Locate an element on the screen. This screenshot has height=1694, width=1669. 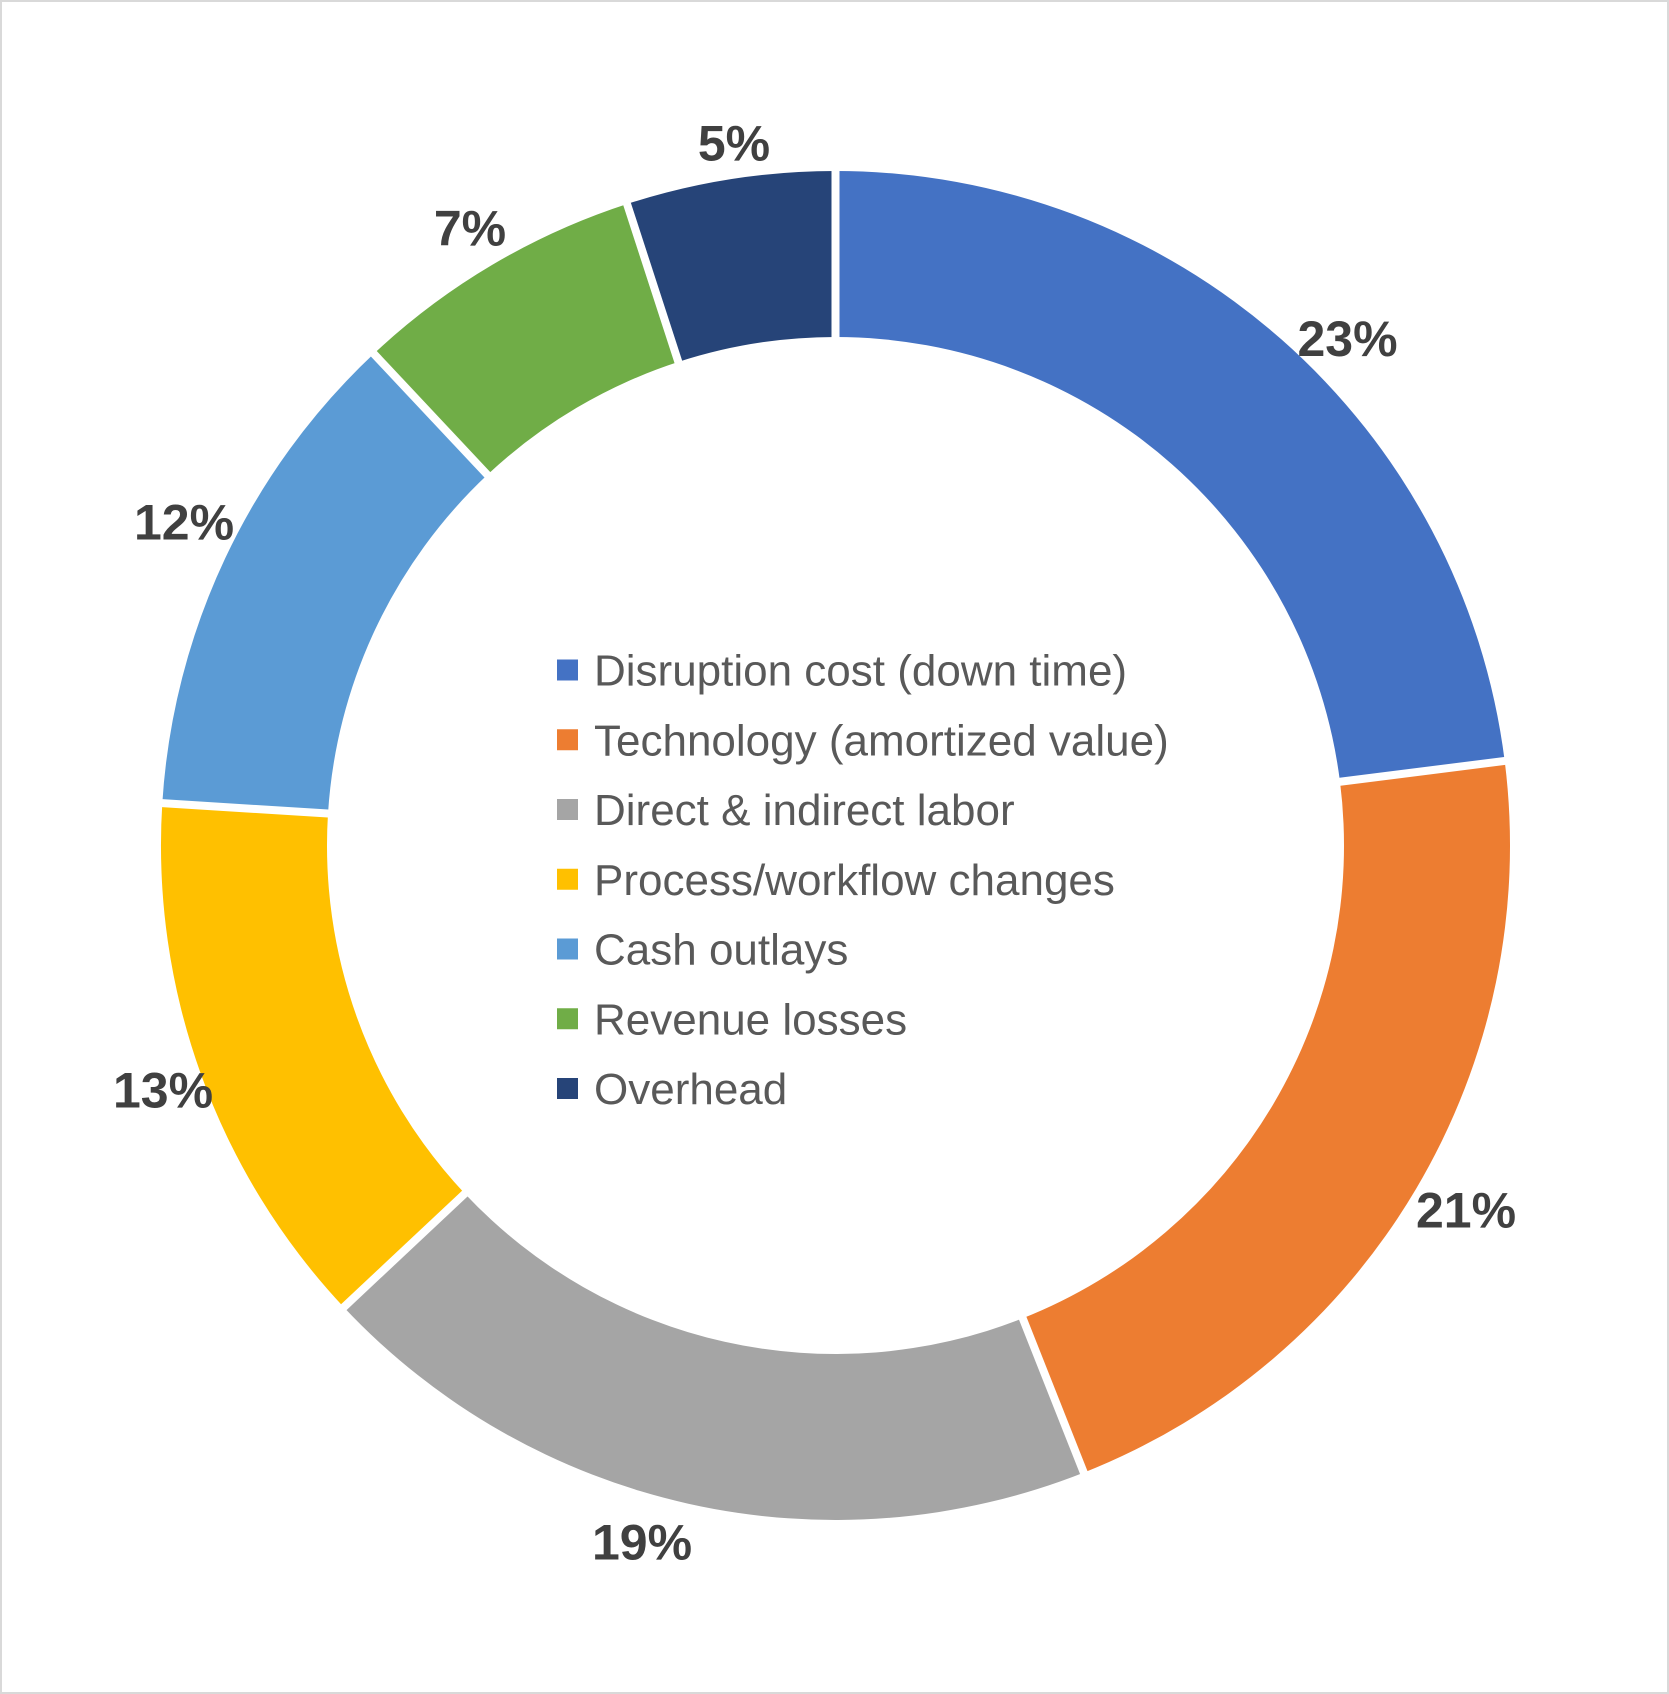
svg-text: 12% is located at coordinates (184, 522).